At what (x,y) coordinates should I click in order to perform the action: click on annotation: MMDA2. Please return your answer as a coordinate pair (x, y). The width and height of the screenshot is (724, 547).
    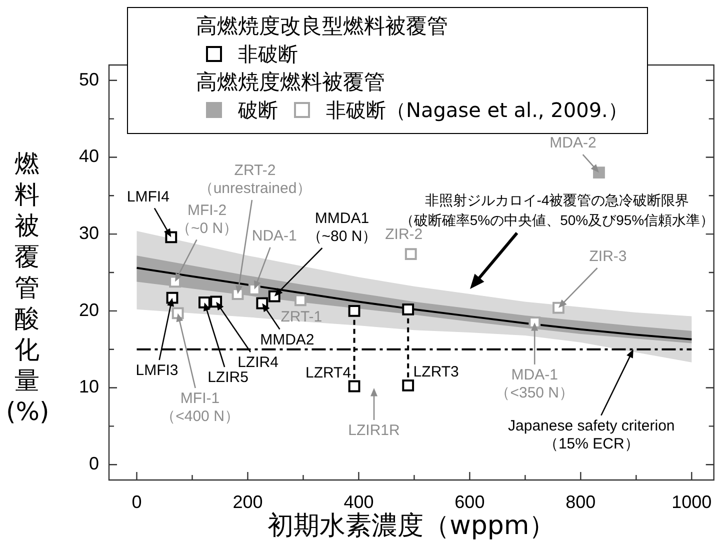
    Looking at the image, I should click on (287, 339).